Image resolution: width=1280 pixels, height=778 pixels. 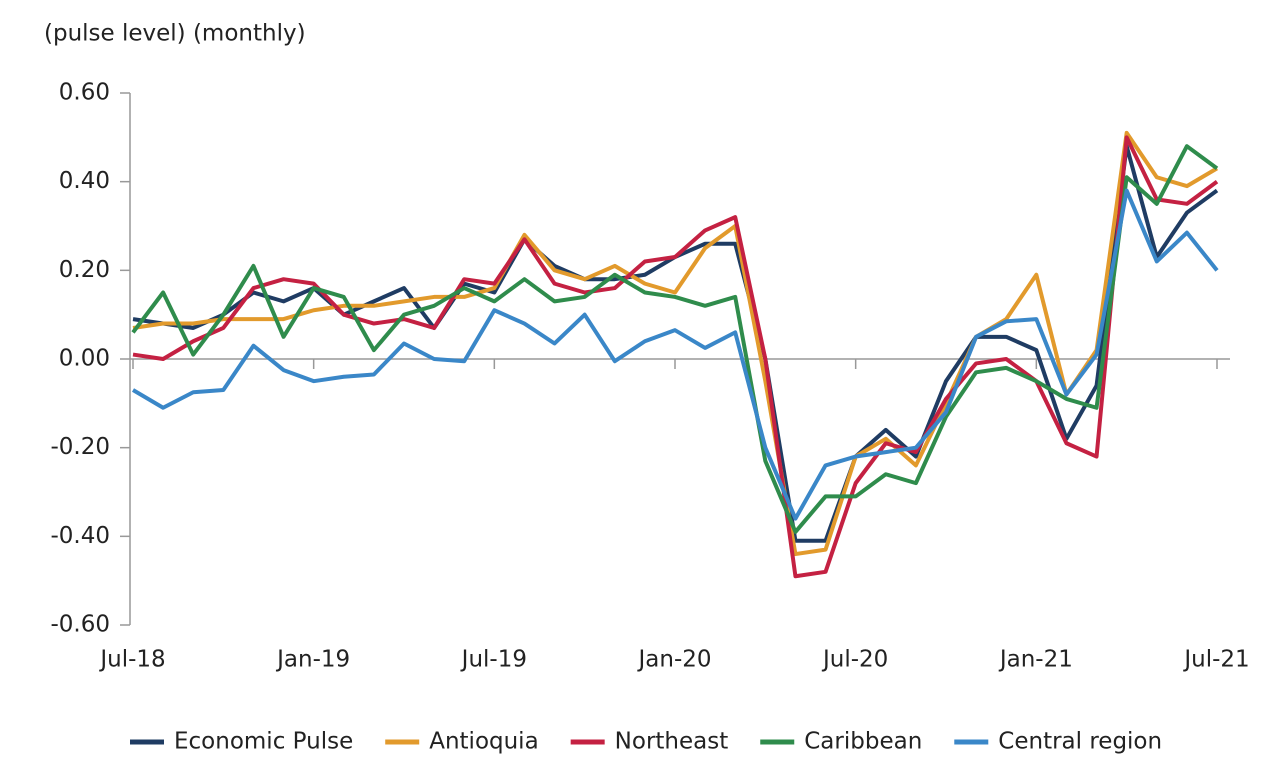 What do you see at coordinates (312, 660) in the screenshot?
I see `x-tick-label: Jan-19` at bounding box center [312, 660].